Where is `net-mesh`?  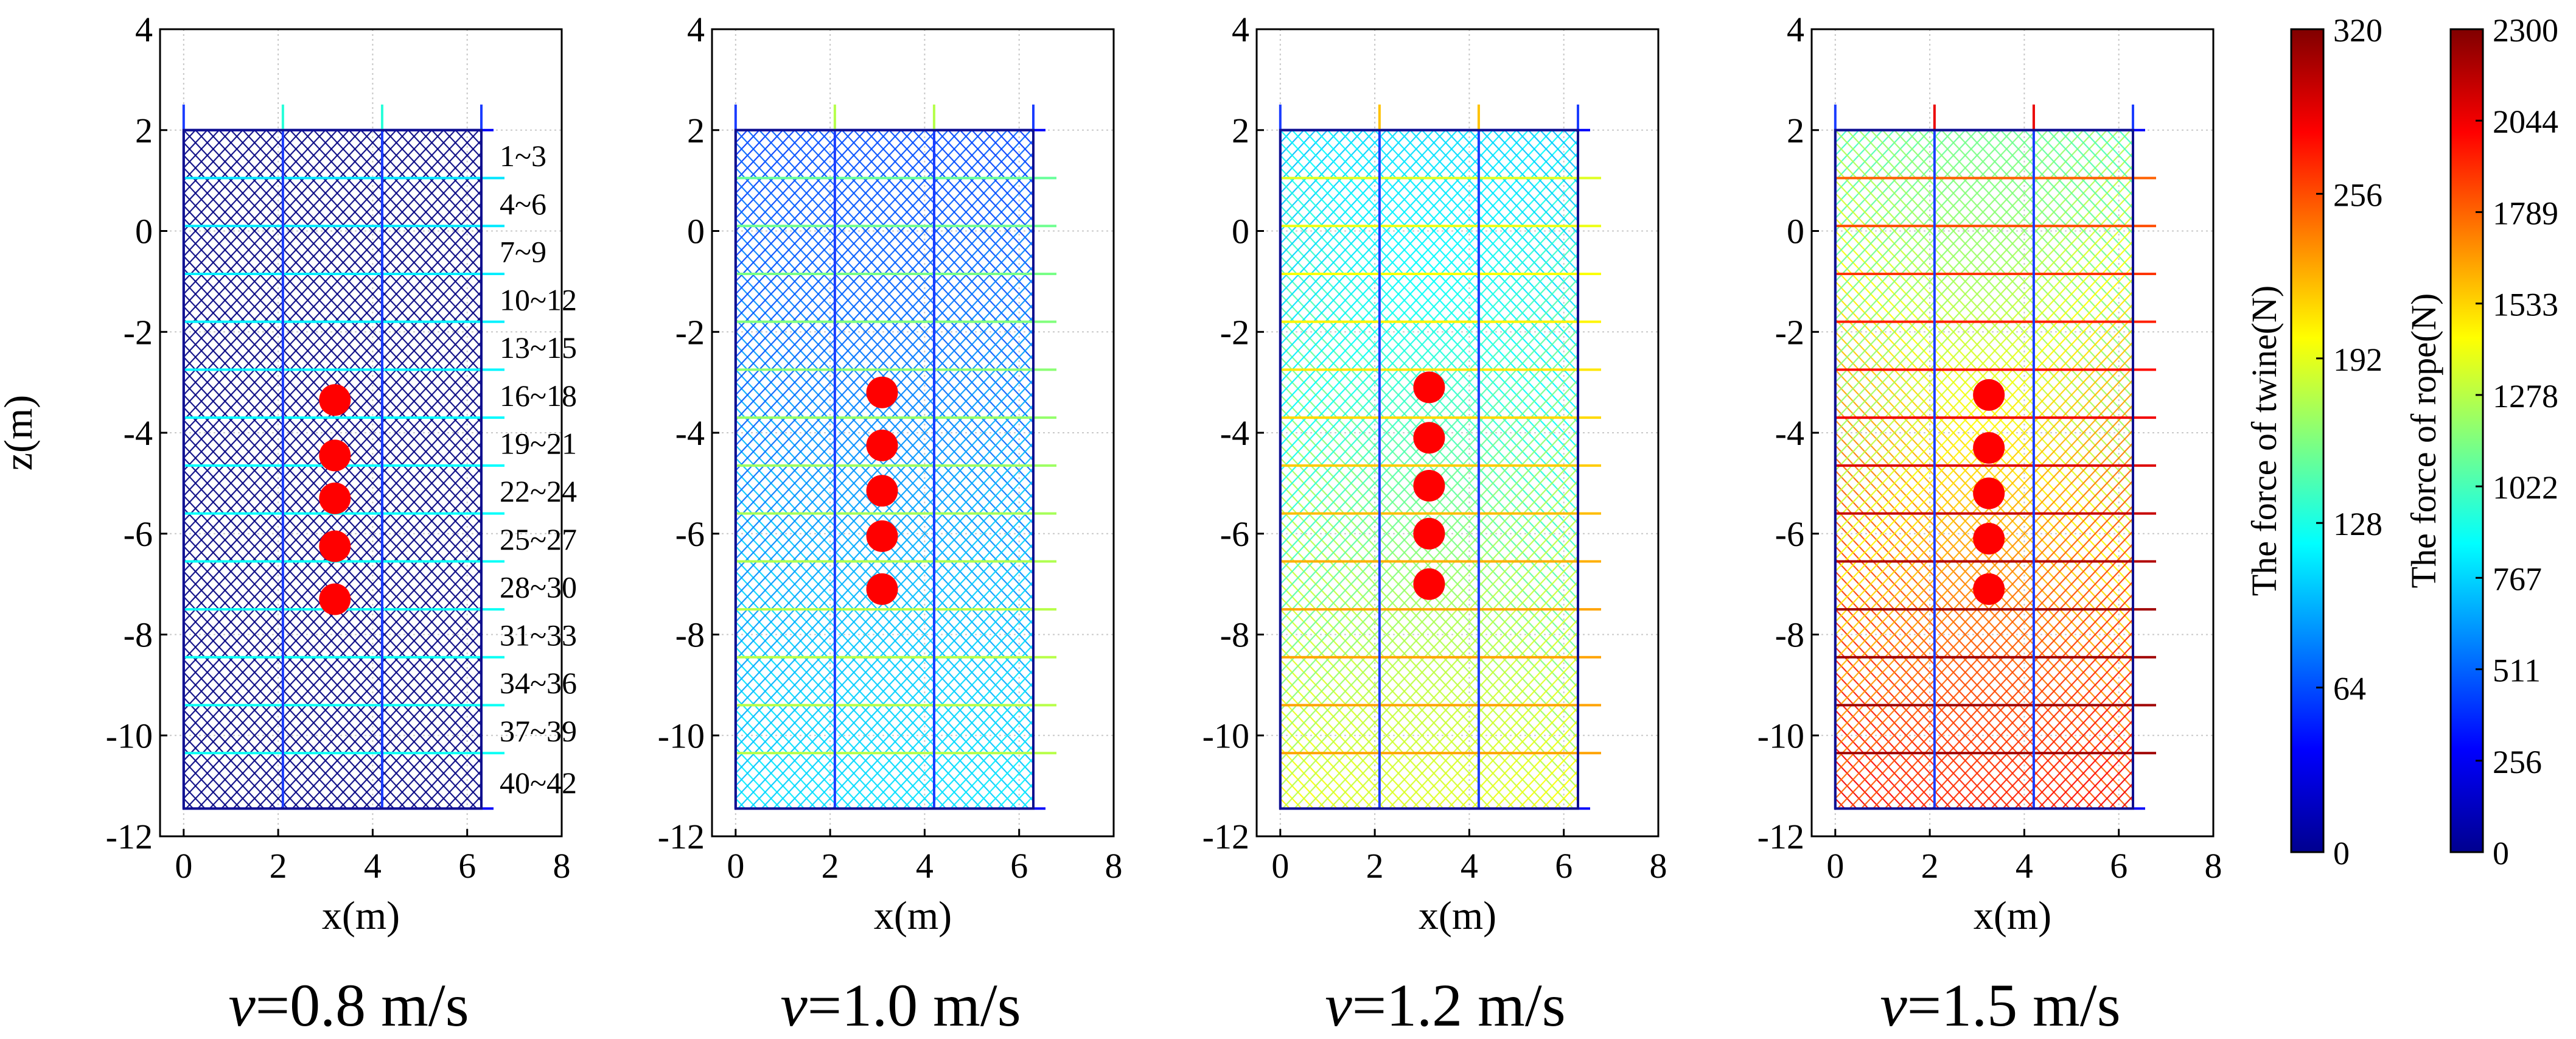 net-mesh is located at coordinates (1429, 470).